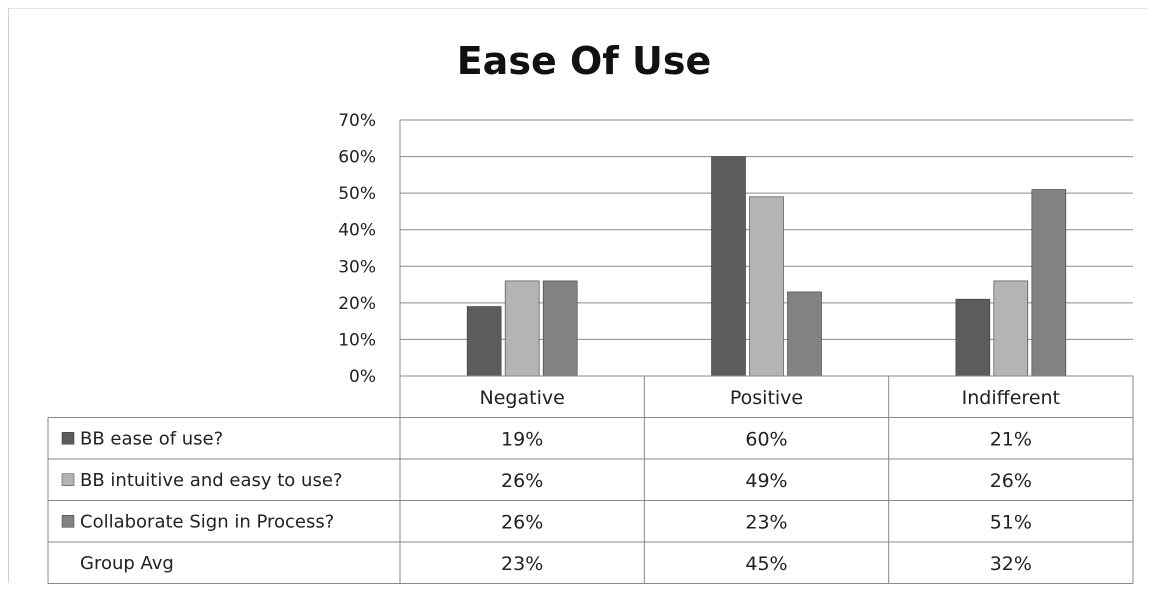 Image resolution: width=1156 pixels, height=591 pixels. I want to click on category-label: Positive, so click(766, 398).